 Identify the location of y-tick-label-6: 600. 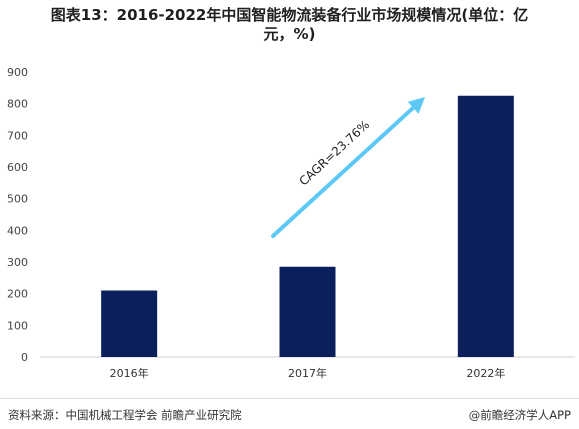
(17, 167).